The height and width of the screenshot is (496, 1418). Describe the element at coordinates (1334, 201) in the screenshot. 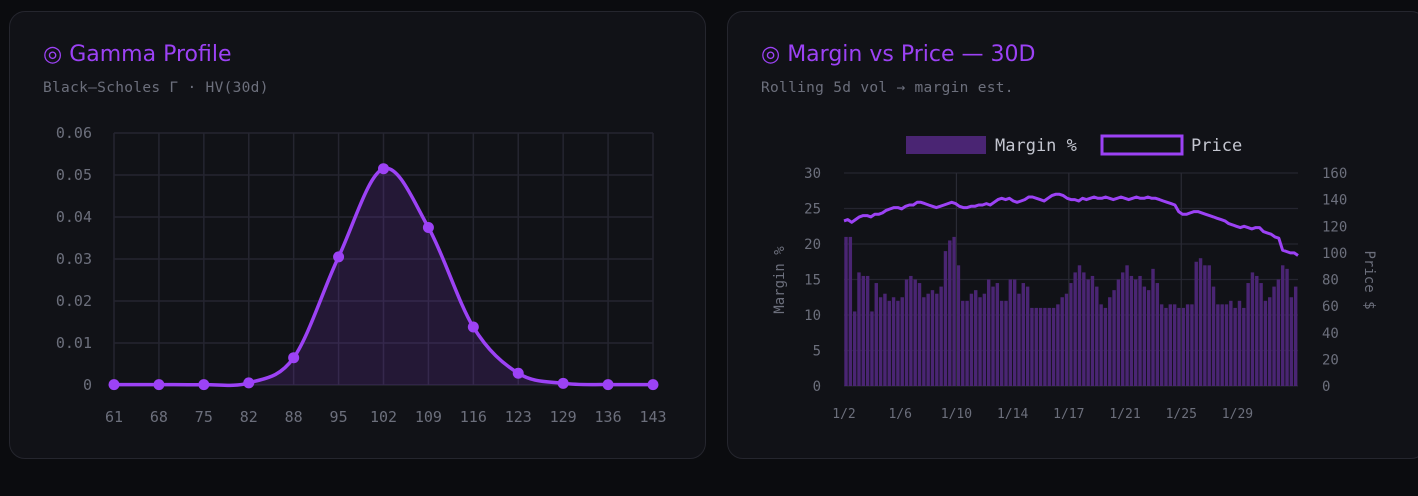

I see `right-axis-tick: 140` at that location.